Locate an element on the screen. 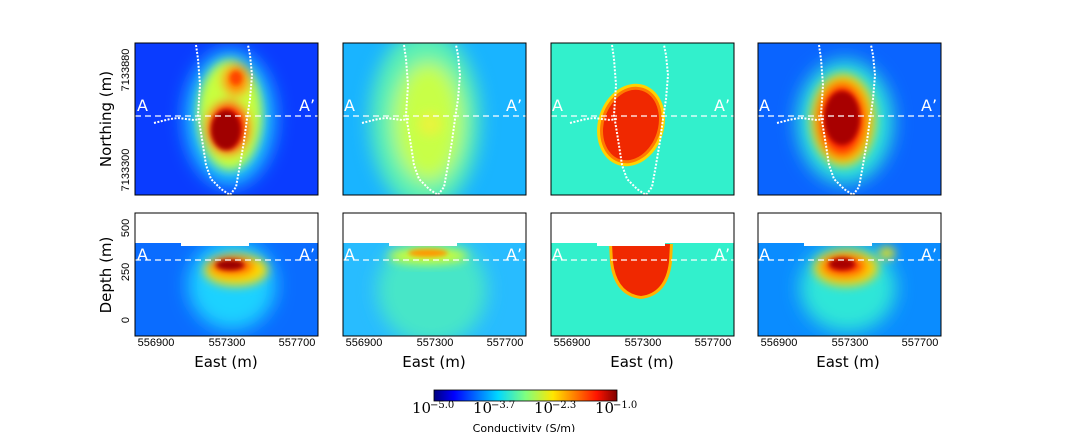 The image size is (1080, 432). section-1-topography is located at coordinates (226, 229).